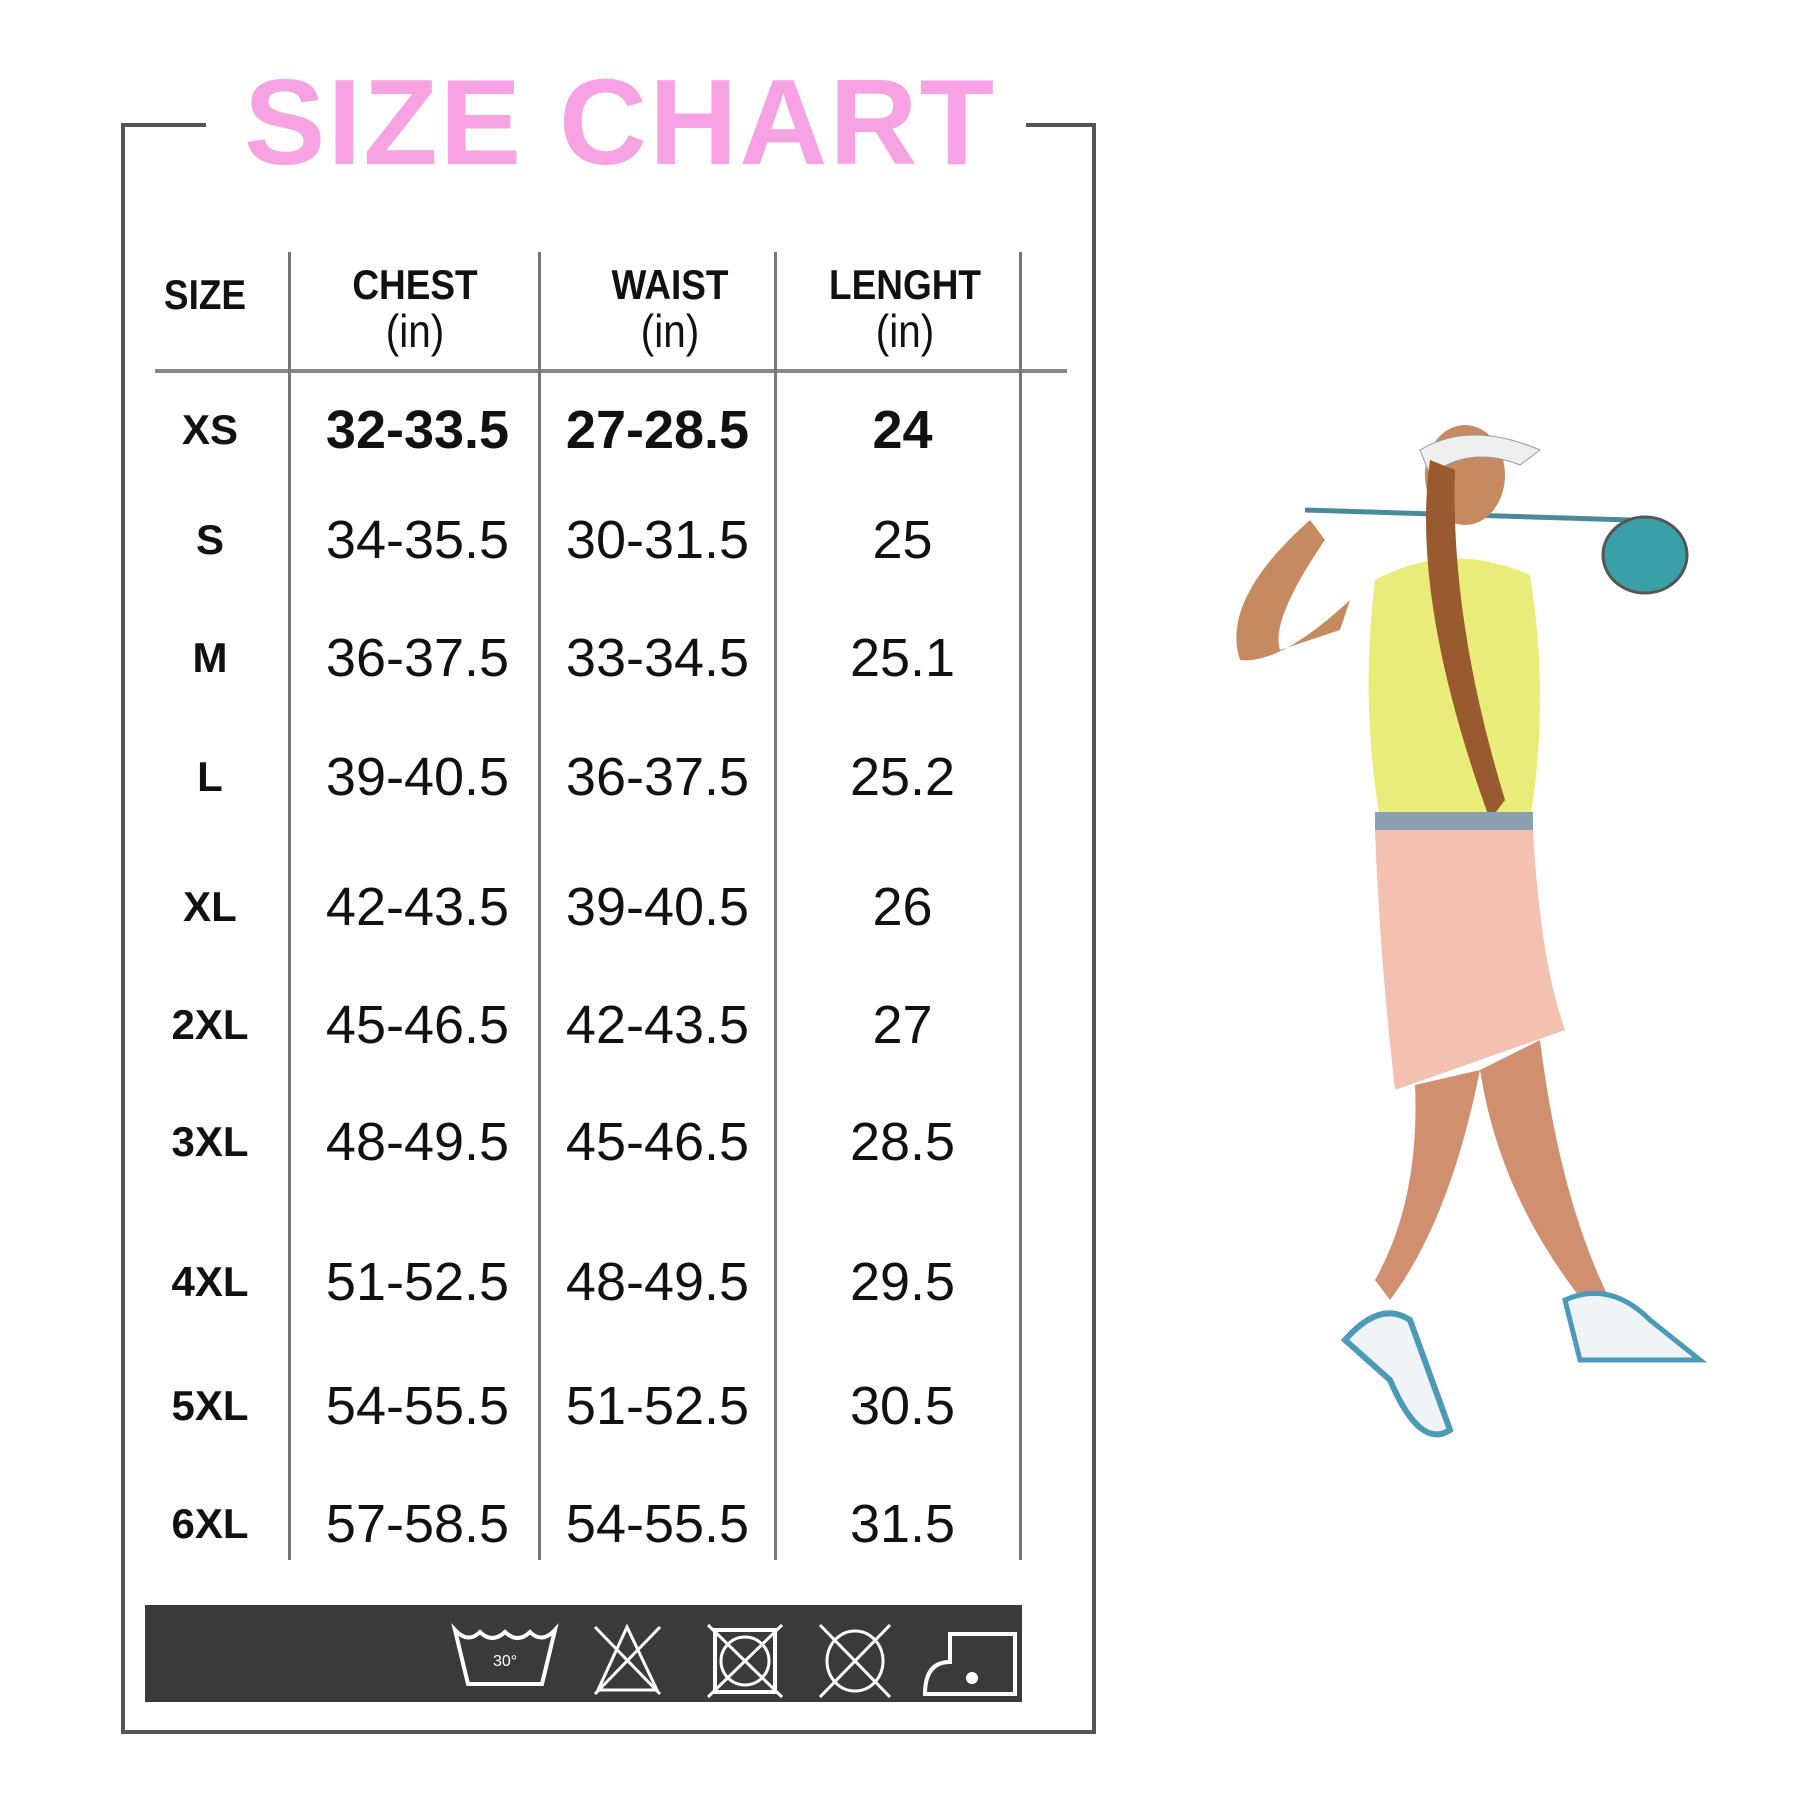  I want to click on cell-chest: 54-55.5, so click(417, 1406).